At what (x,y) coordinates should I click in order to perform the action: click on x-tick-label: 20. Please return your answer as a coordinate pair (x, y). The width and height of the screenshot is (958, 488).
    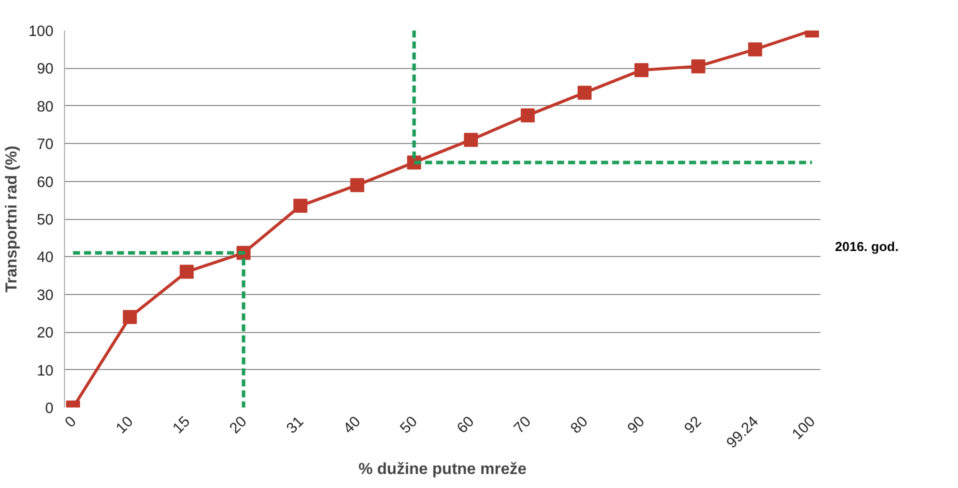
    Looking at the image, I should click on (238, 425).